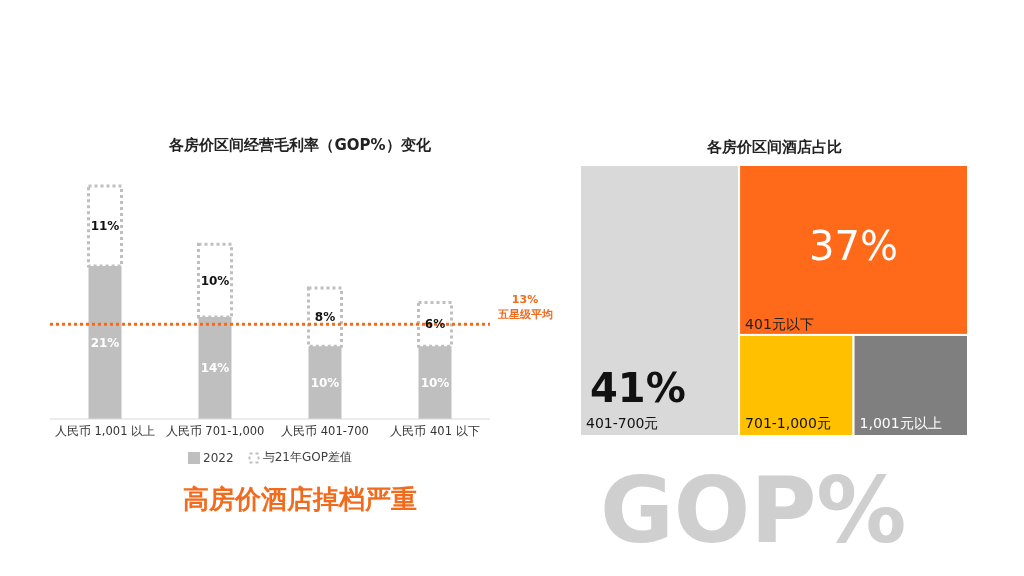 This screenshot has height=576, width=1024. I want to click on data-label: 14%, so click(215, 368).